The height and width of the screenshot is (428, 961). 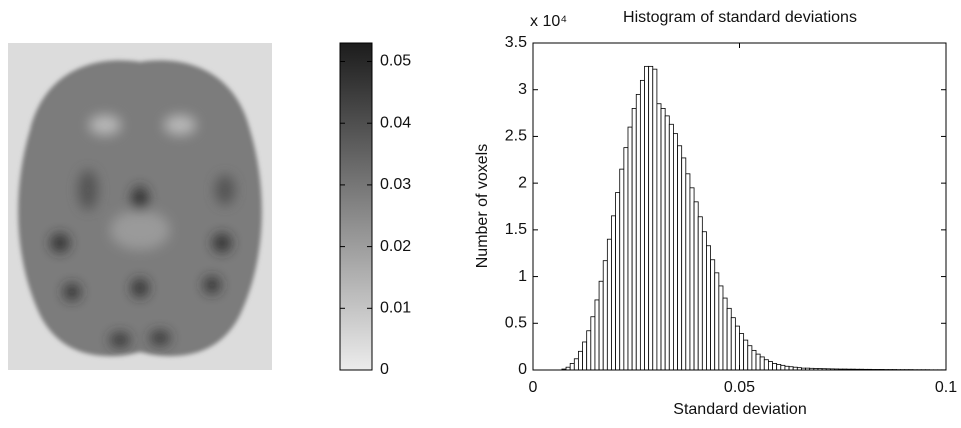 I want to click on y-tick-label: 1.5, so click(x=516, y=229).